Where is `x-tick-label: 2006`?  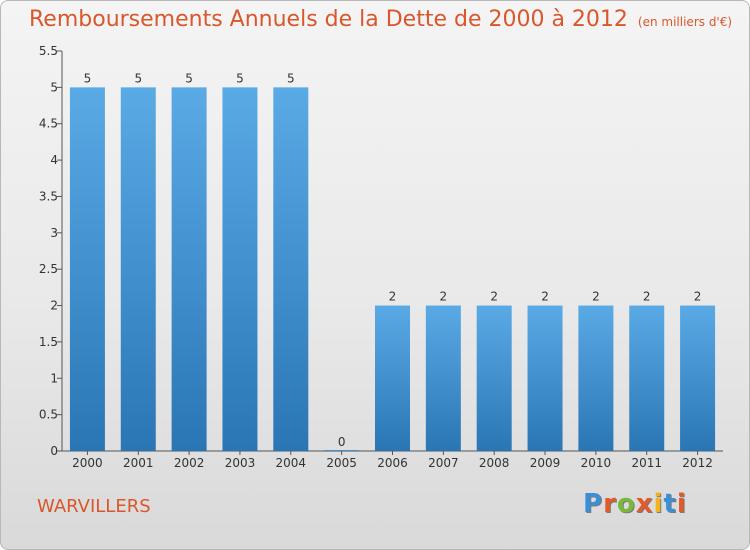 x-tick-label: 2006 is located at coordinates (392, 463).